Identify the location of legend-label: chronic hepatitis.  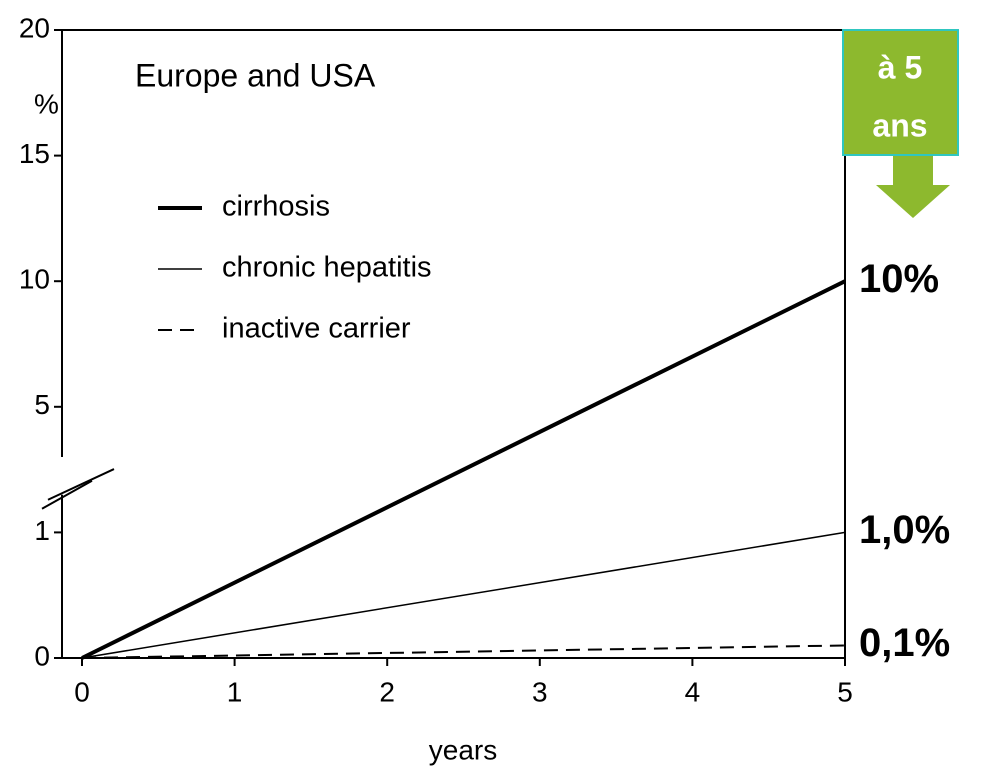
(327, 268).